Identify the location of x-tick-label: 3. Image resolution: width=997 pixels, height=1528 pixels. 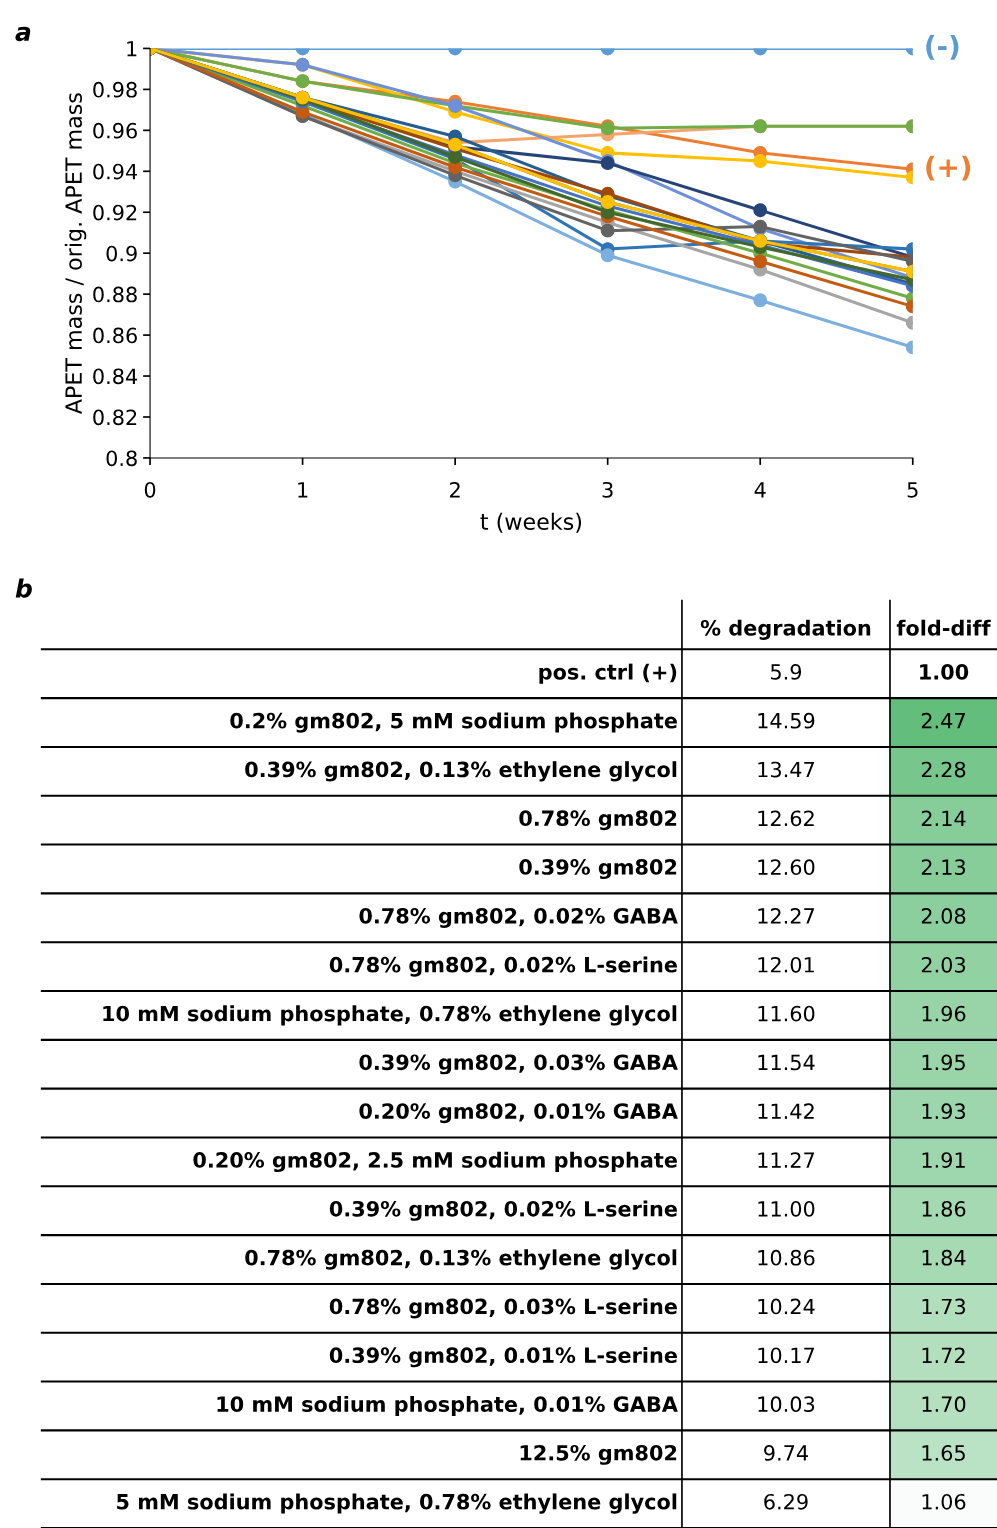
(607, 489).